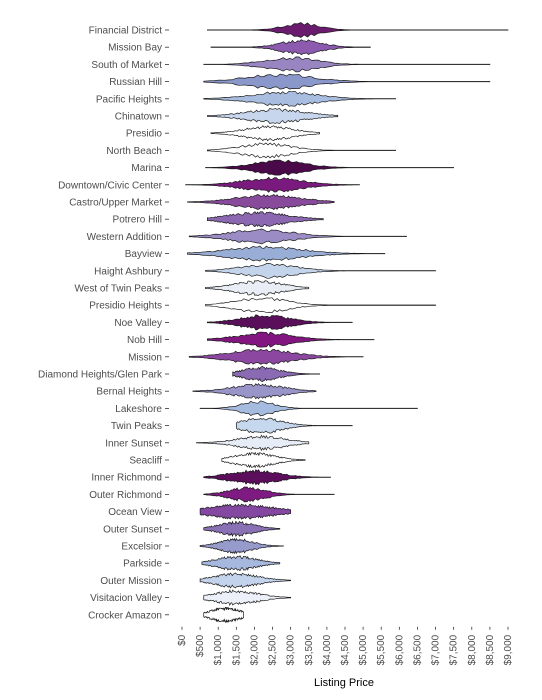 This screenshot has height=700, width=542. What do you see at coordinates (134, 151) in the screenshot?
I see `category-label: North Beach` at bounding box center [134, 151].